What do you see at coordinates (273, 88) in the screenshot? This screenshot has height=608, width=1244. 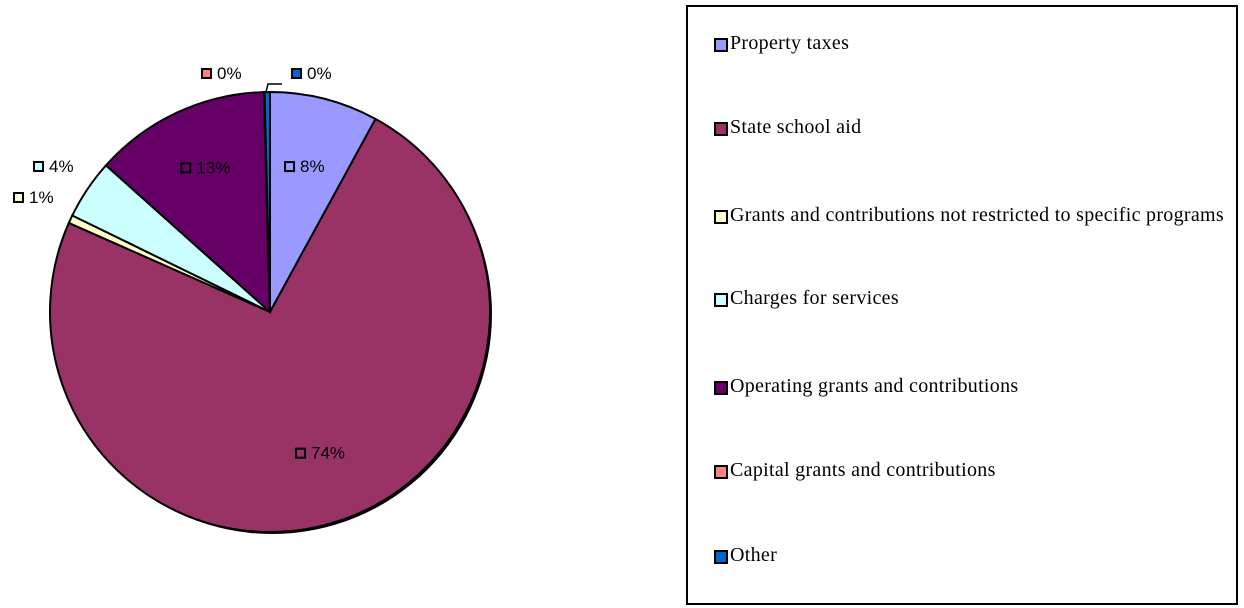 I see `leader-line` at bounding box center [273, 88].